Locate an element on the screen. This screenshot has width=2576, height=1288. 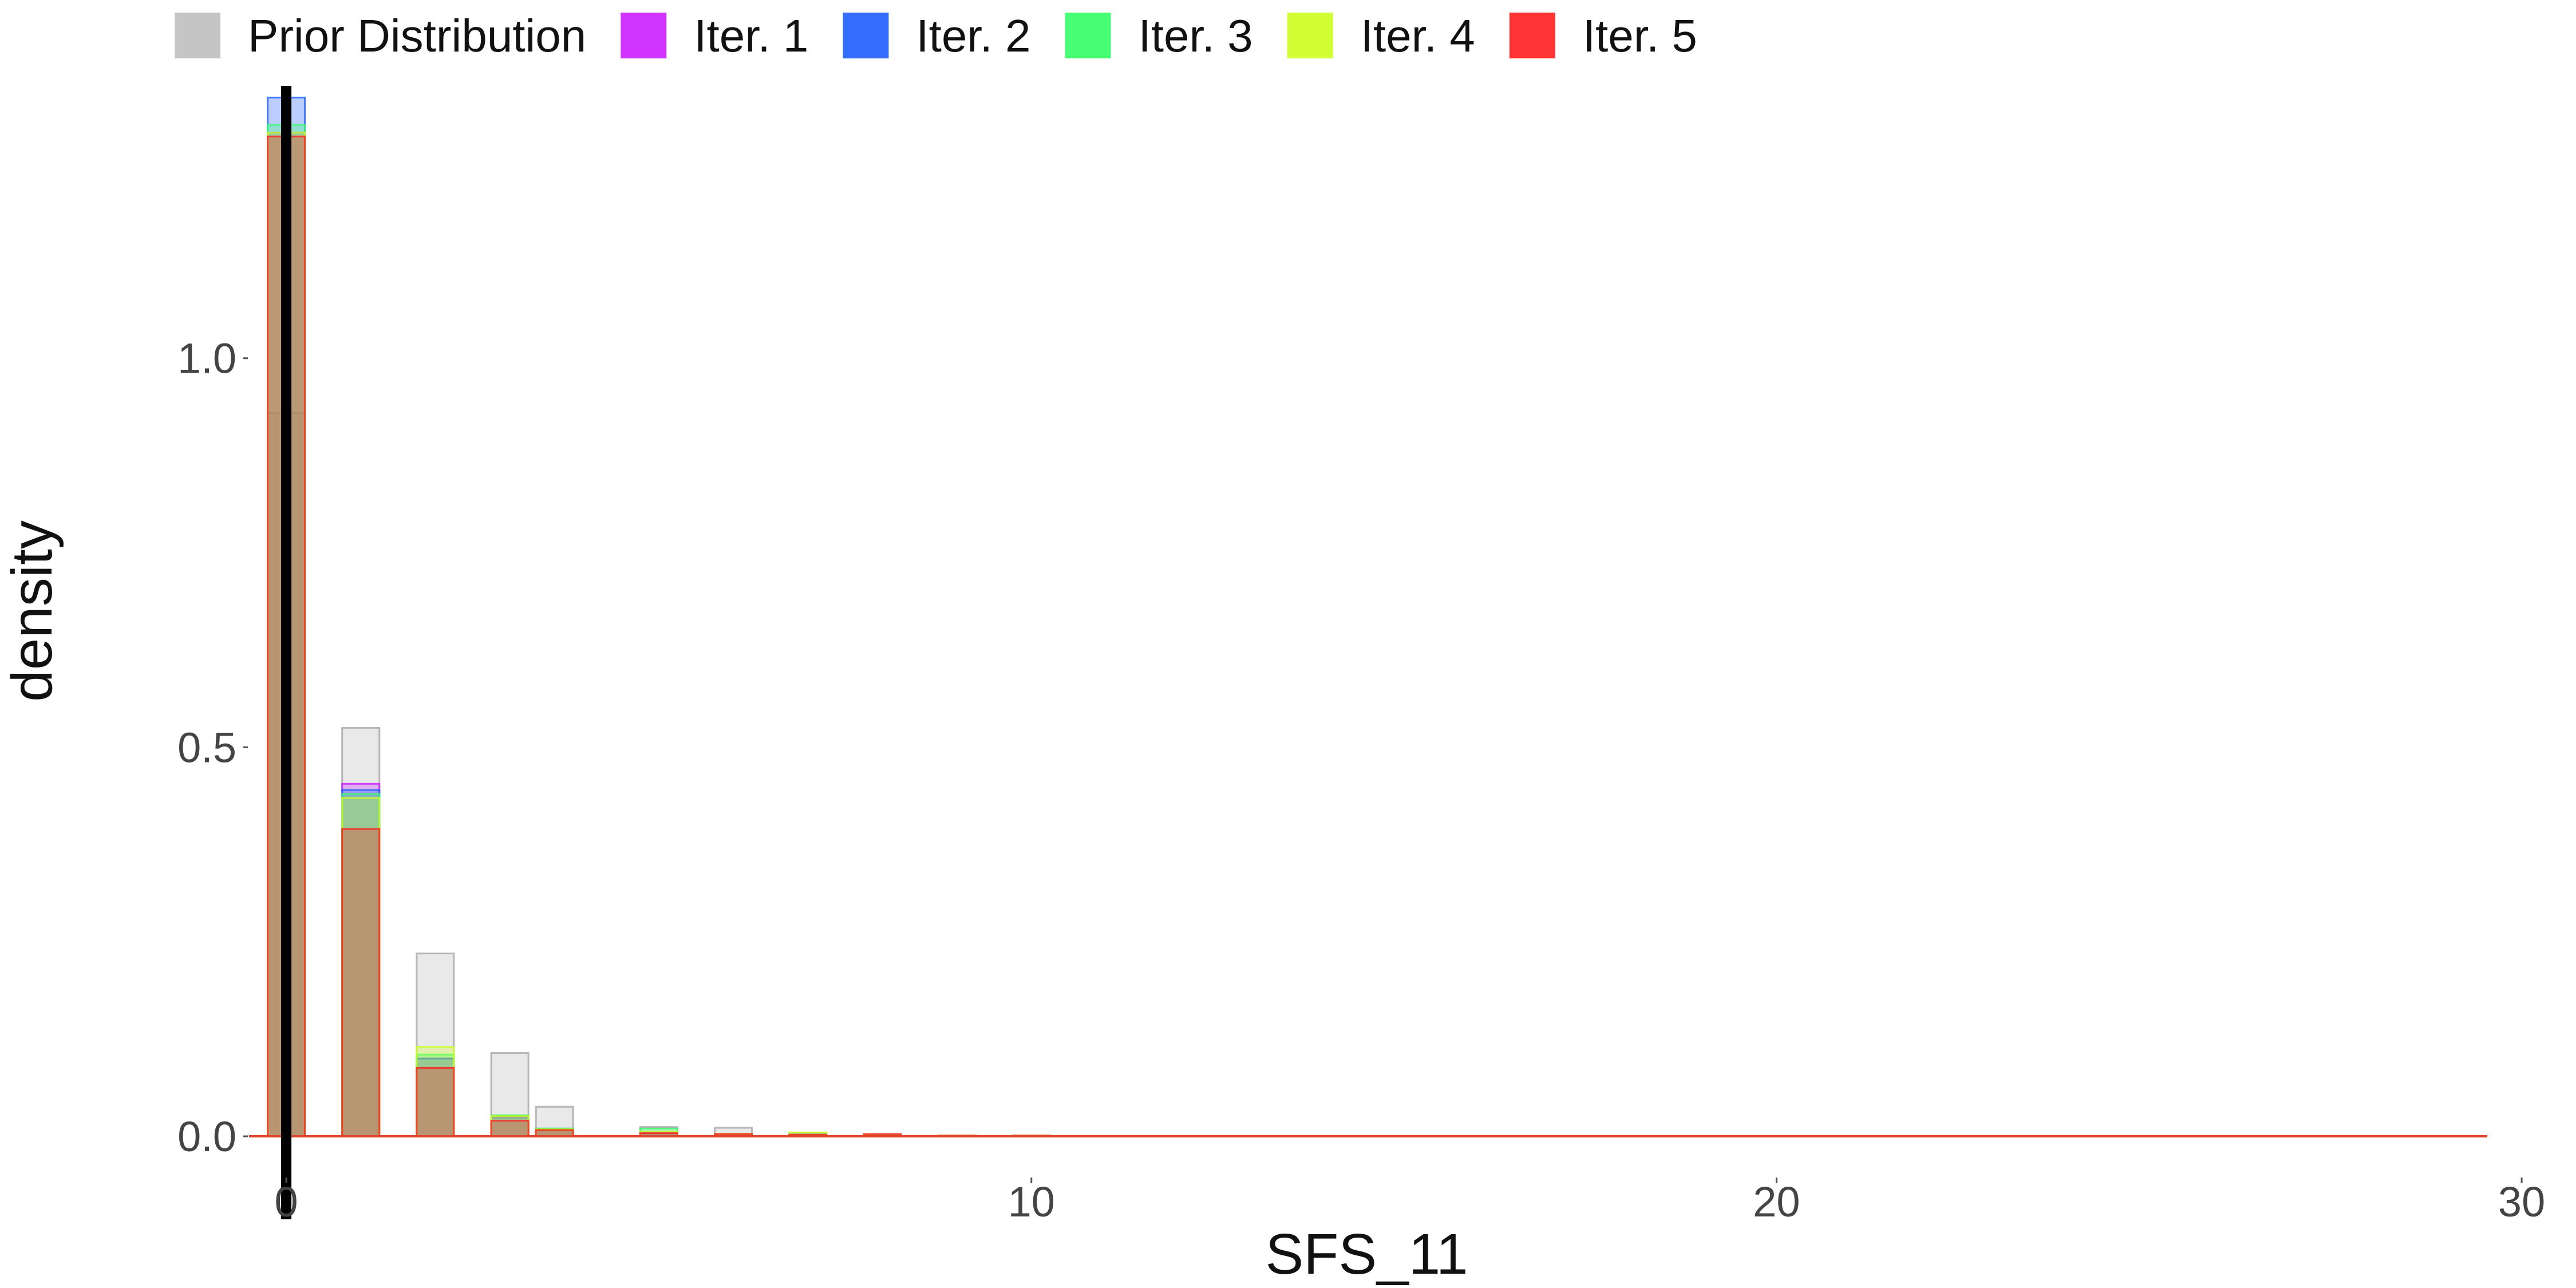
x-tick-label: 30 is located at coordinates (2521, 1202).